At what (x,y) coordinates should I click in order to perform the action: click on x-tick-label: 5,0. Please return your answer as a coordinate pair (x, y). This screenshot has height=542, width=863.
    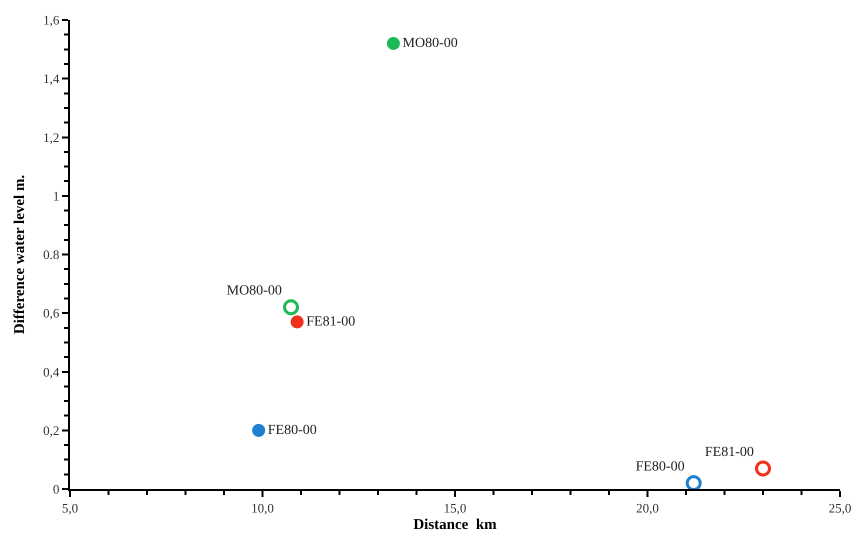
    Looking at the image, I should click on (70, 508).